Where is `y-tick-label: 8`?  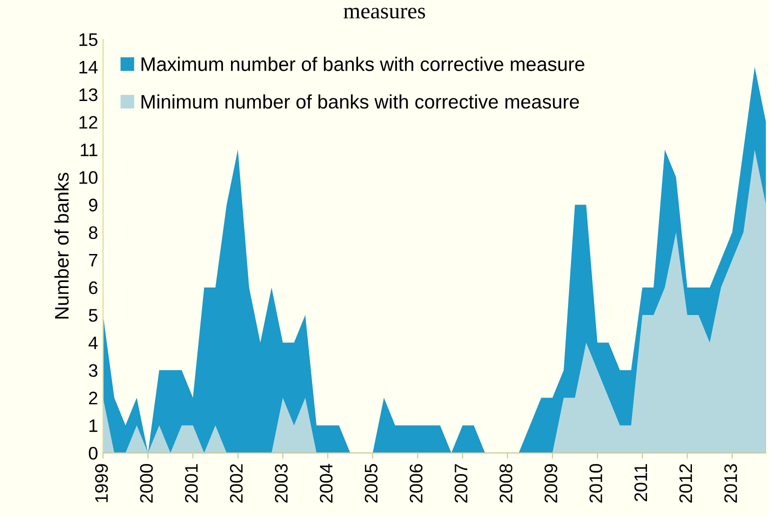
y-tick-label: 8 is located at coordinates (93, 233).